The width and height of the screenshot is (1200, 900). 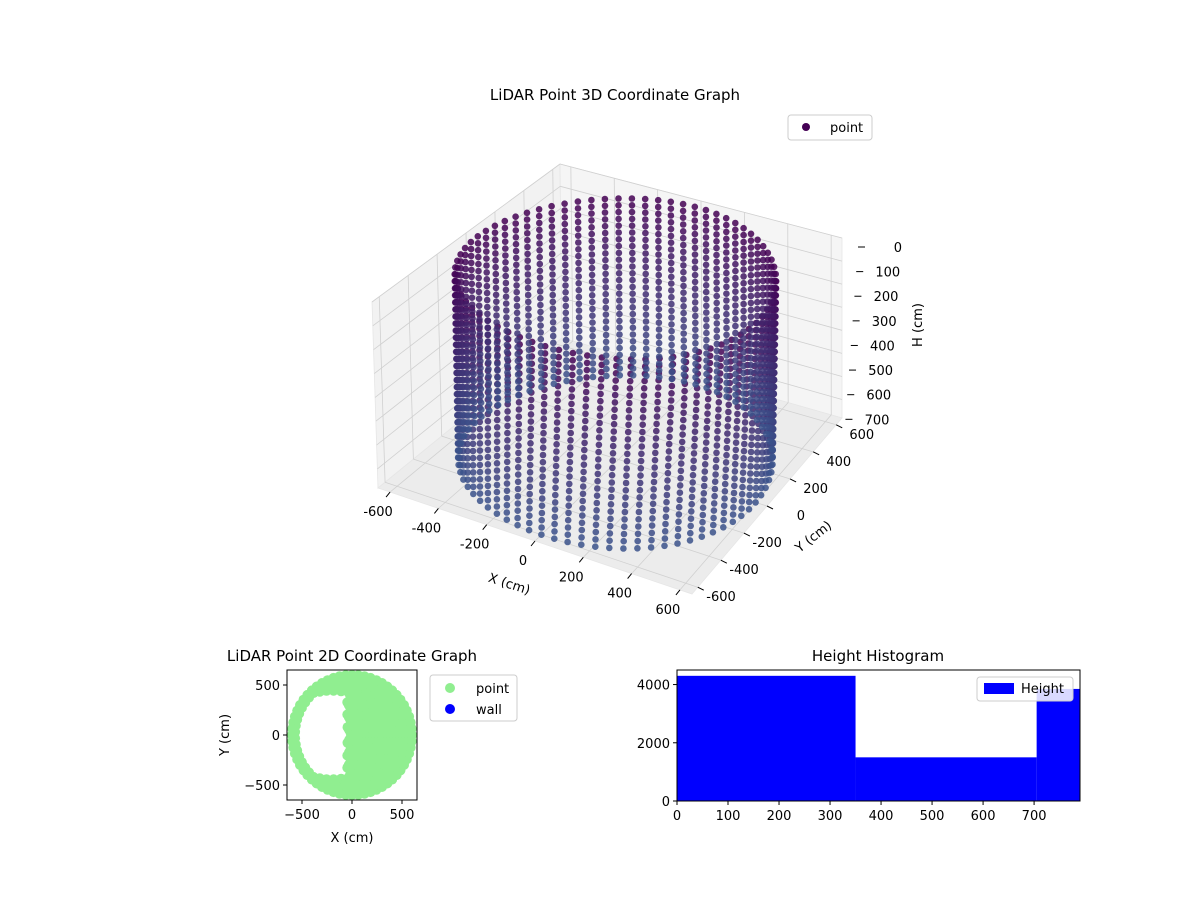 I want to click on histogram-bar, so click(x=766, y=738).